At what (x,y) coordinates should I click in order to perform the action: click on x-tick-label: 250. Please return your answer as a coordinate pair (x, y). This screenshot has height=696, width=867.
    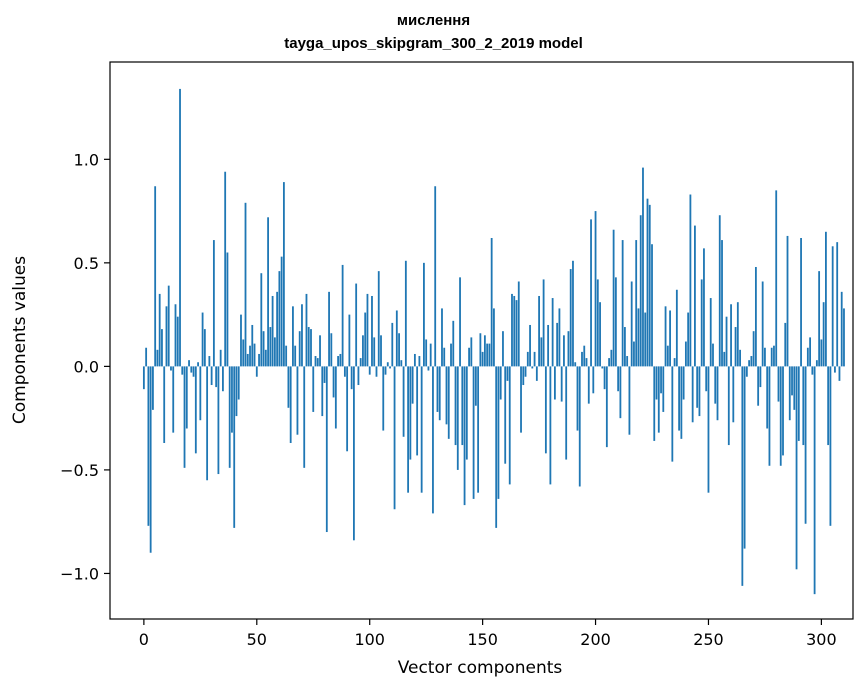
    Looking at the image, I should click on (708, 639).